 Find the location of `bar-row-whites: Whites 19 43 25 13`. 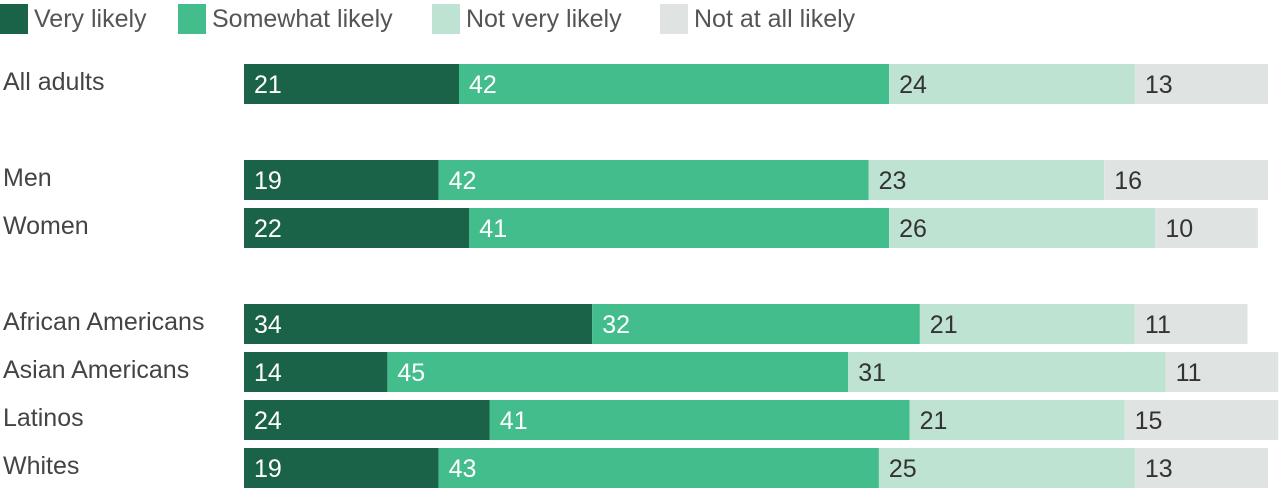

bar-row-whites: Whites 19 43 25 13 is located at coordinates (635, 468).